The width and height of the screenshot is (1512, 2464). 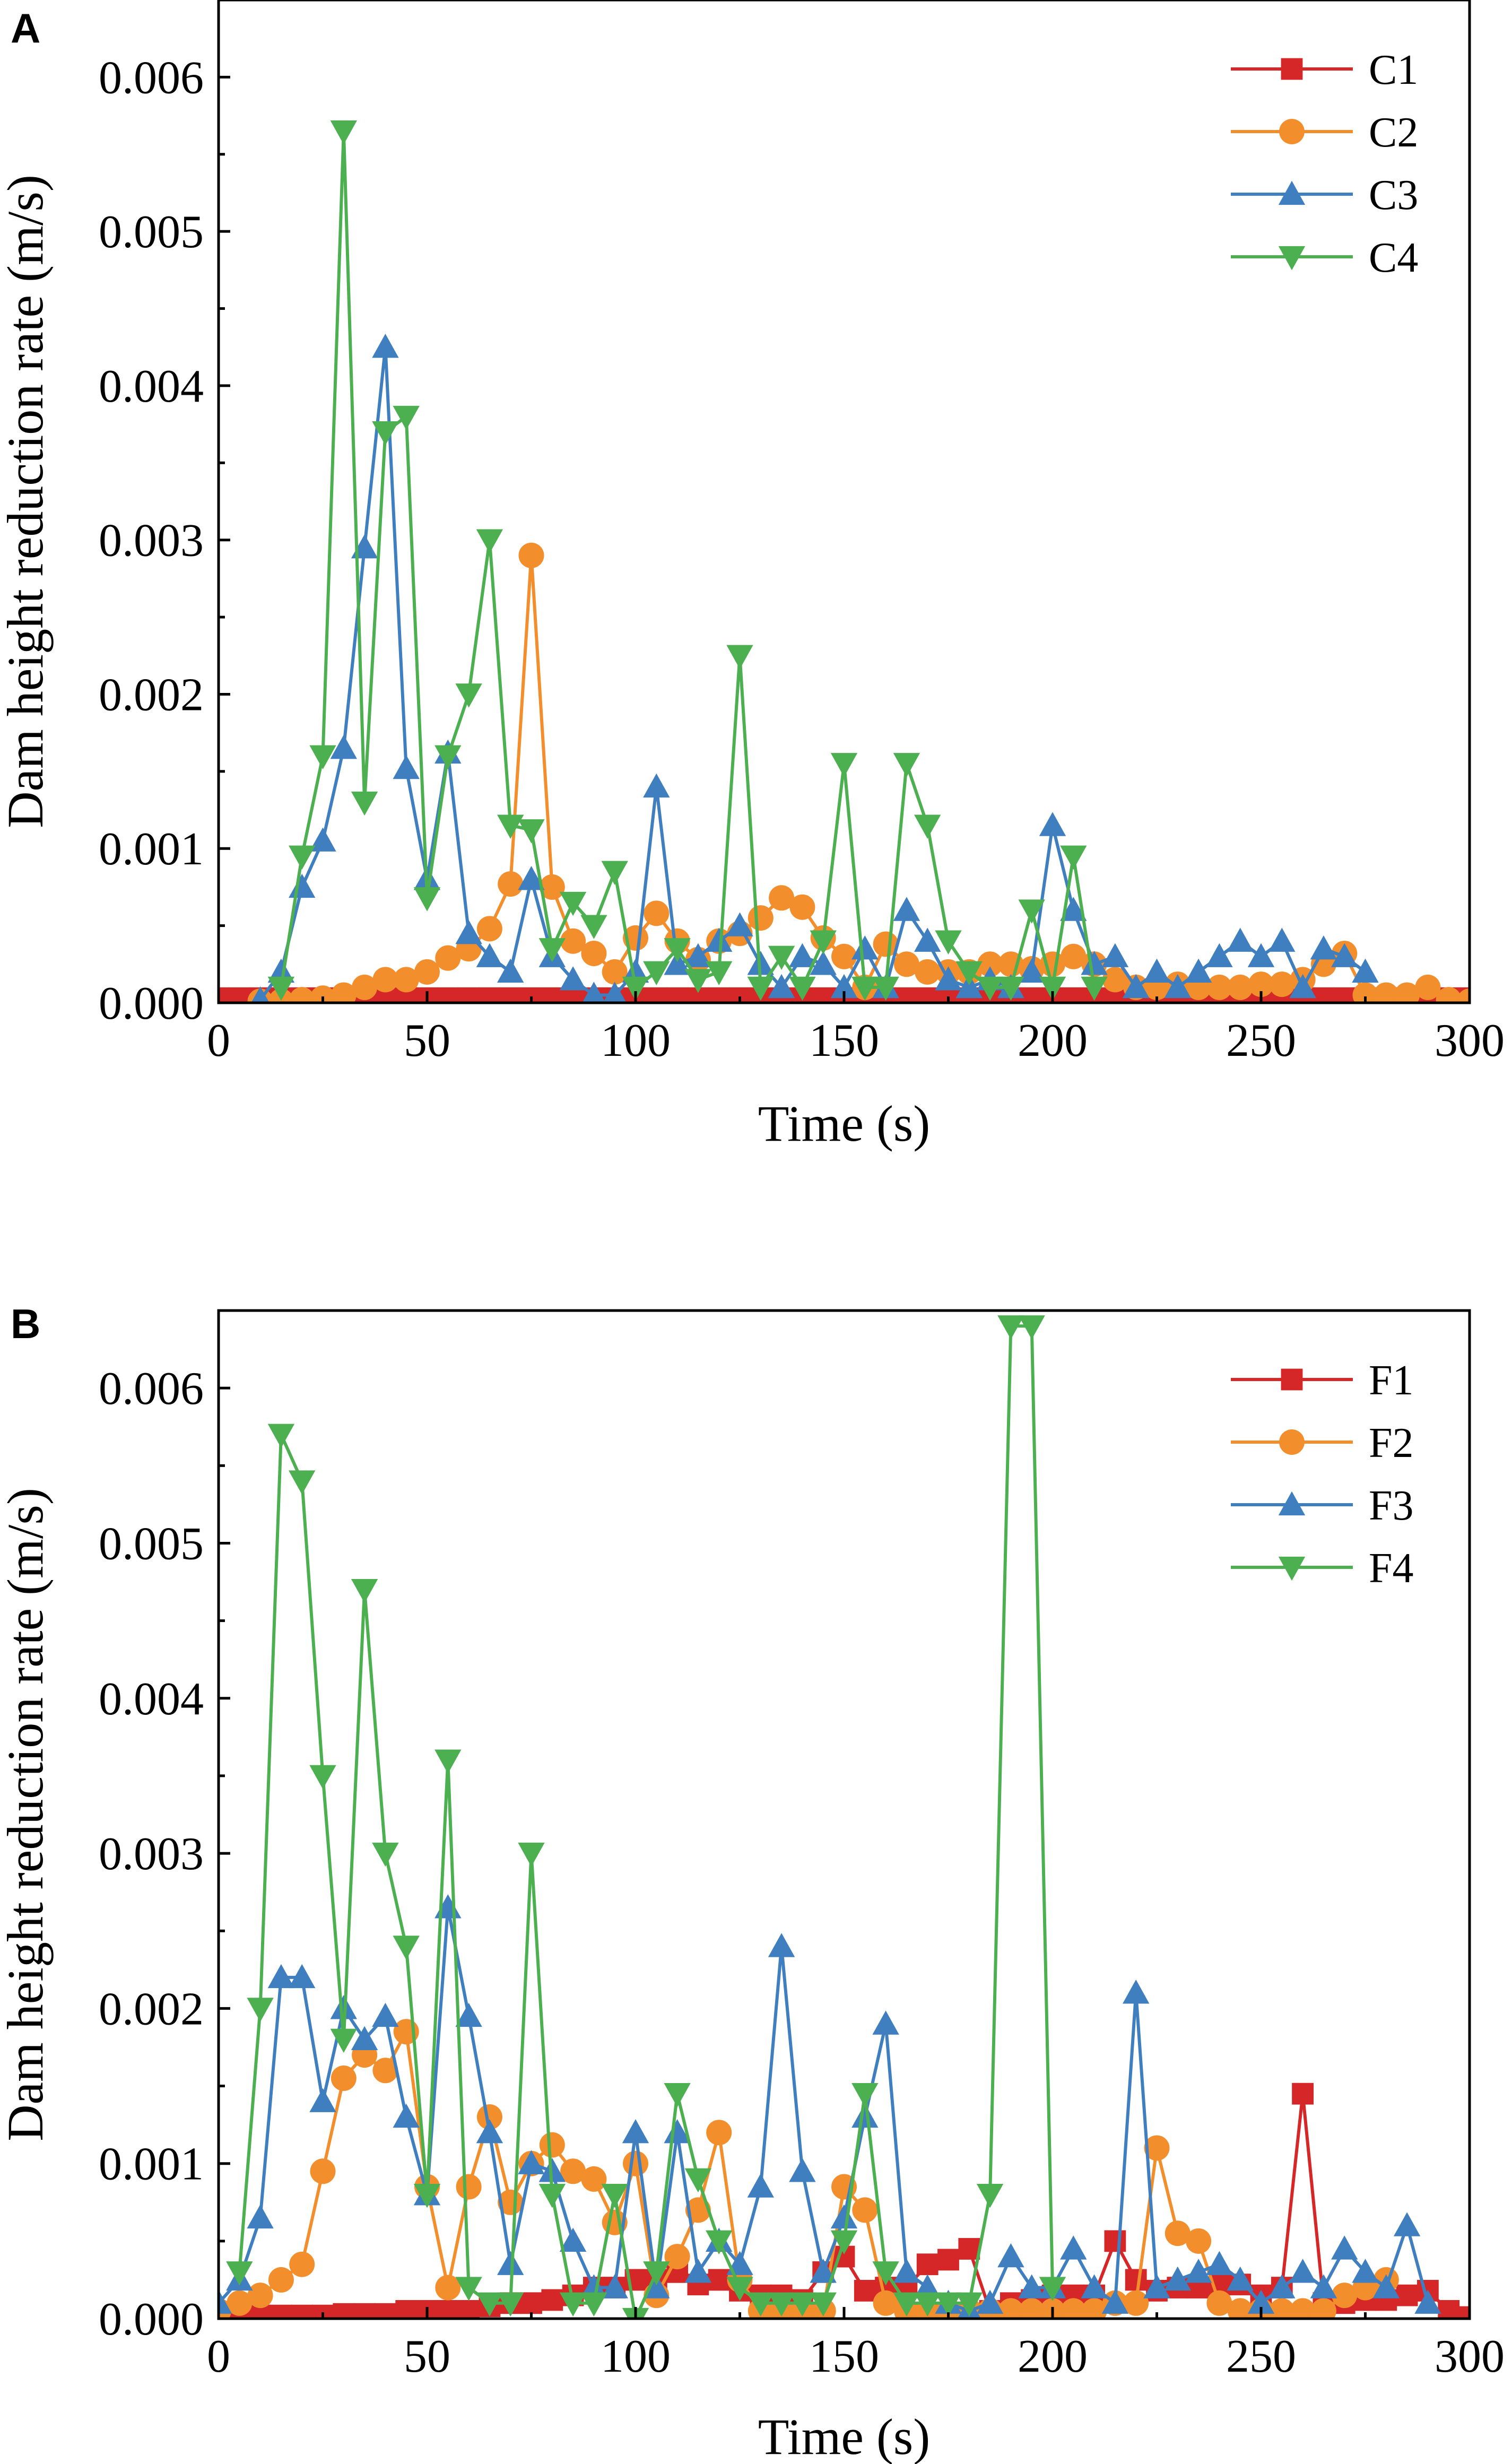 I want to click on x-tick-label: 0, so click(x=219, y=2356).